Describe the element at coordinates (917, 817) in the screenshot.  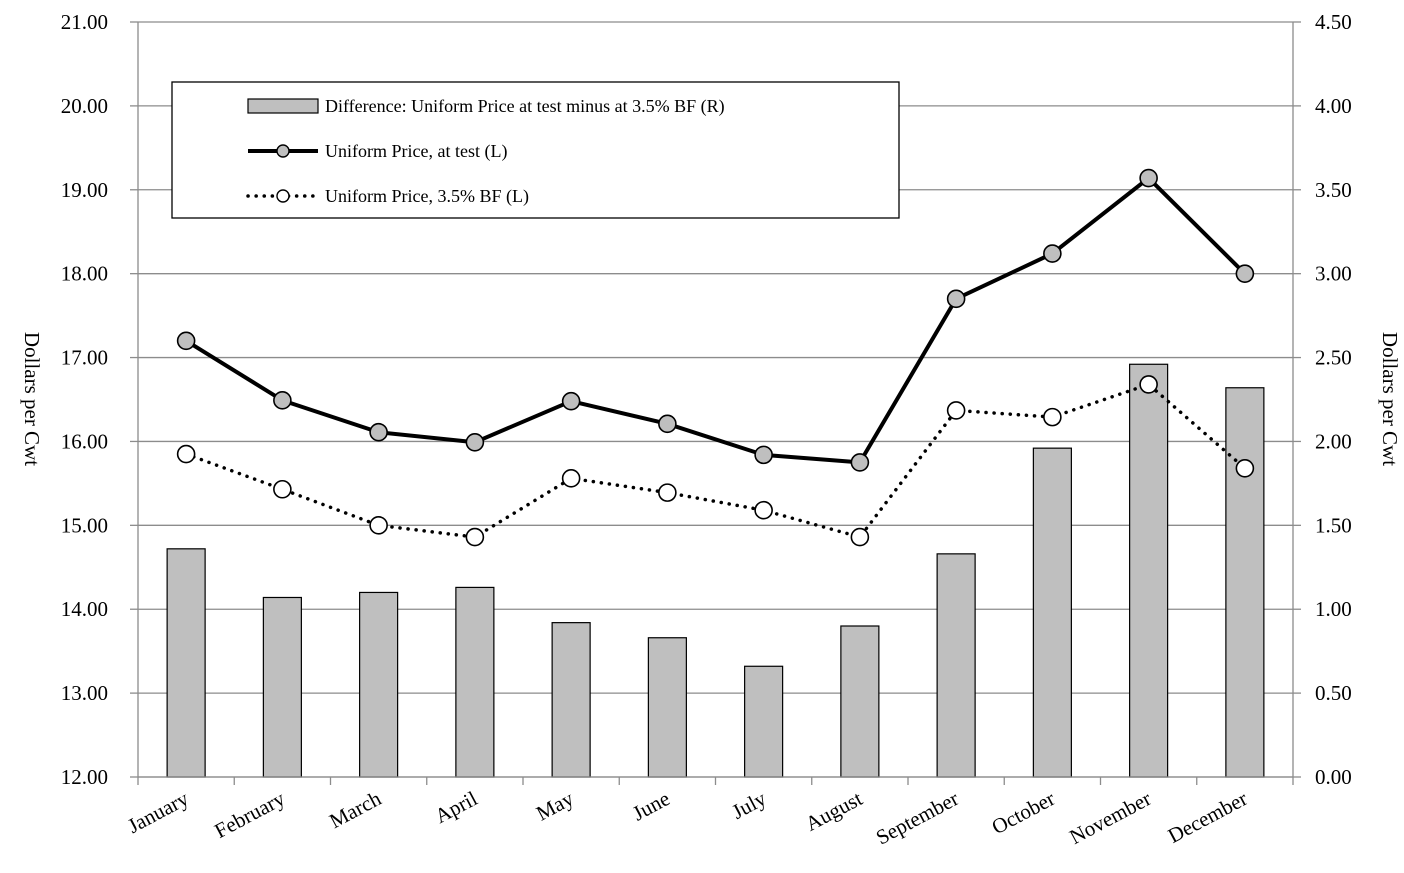
I see `x-tick-label-september: September` at that location.